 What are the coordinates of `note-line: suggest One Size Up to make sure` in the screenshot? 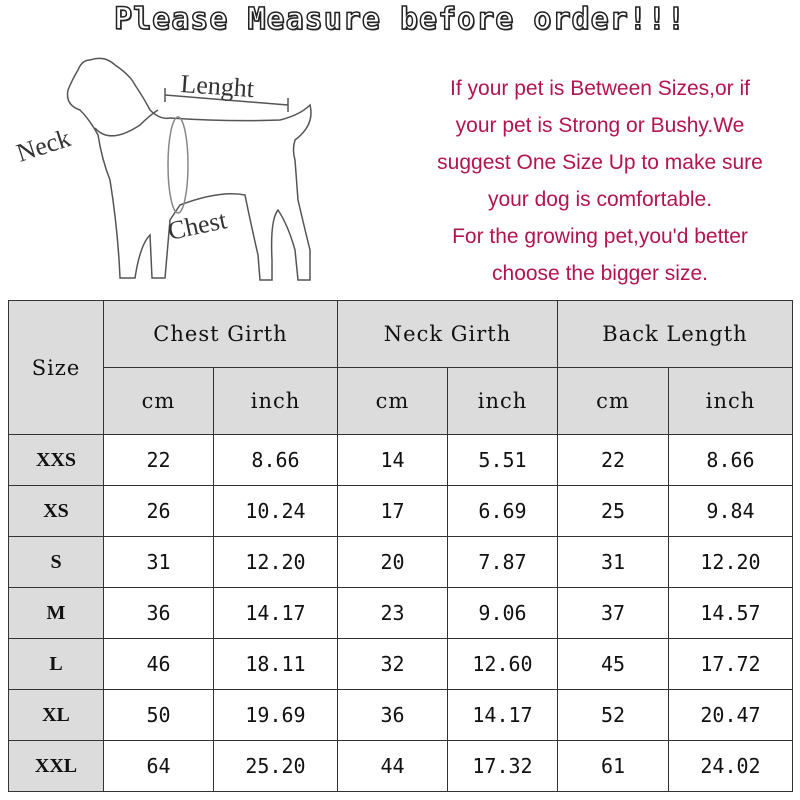 It's located at (600, 162).